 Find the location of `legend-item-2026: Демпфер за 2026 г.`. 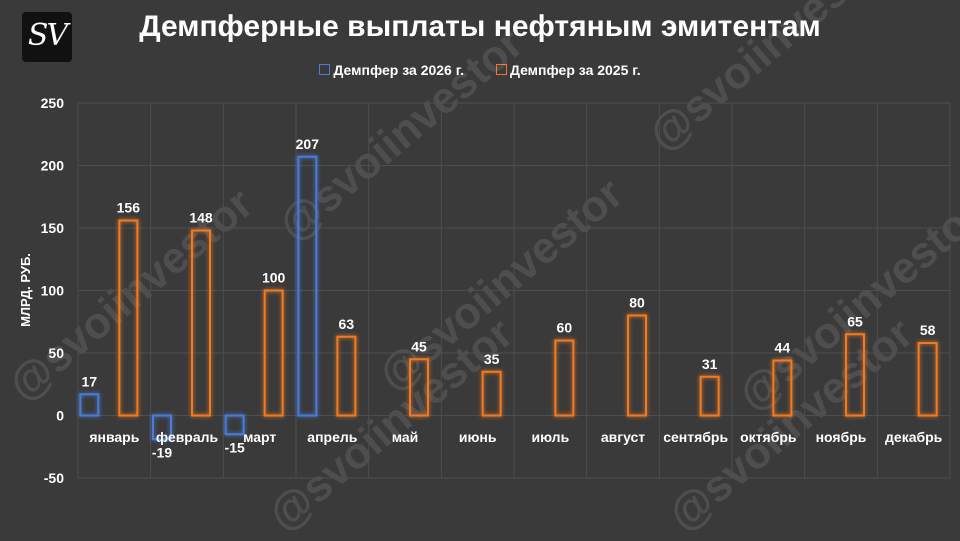

legend-item-2026: Демпфер за 2026 г. is located at coordinates (391, 70).